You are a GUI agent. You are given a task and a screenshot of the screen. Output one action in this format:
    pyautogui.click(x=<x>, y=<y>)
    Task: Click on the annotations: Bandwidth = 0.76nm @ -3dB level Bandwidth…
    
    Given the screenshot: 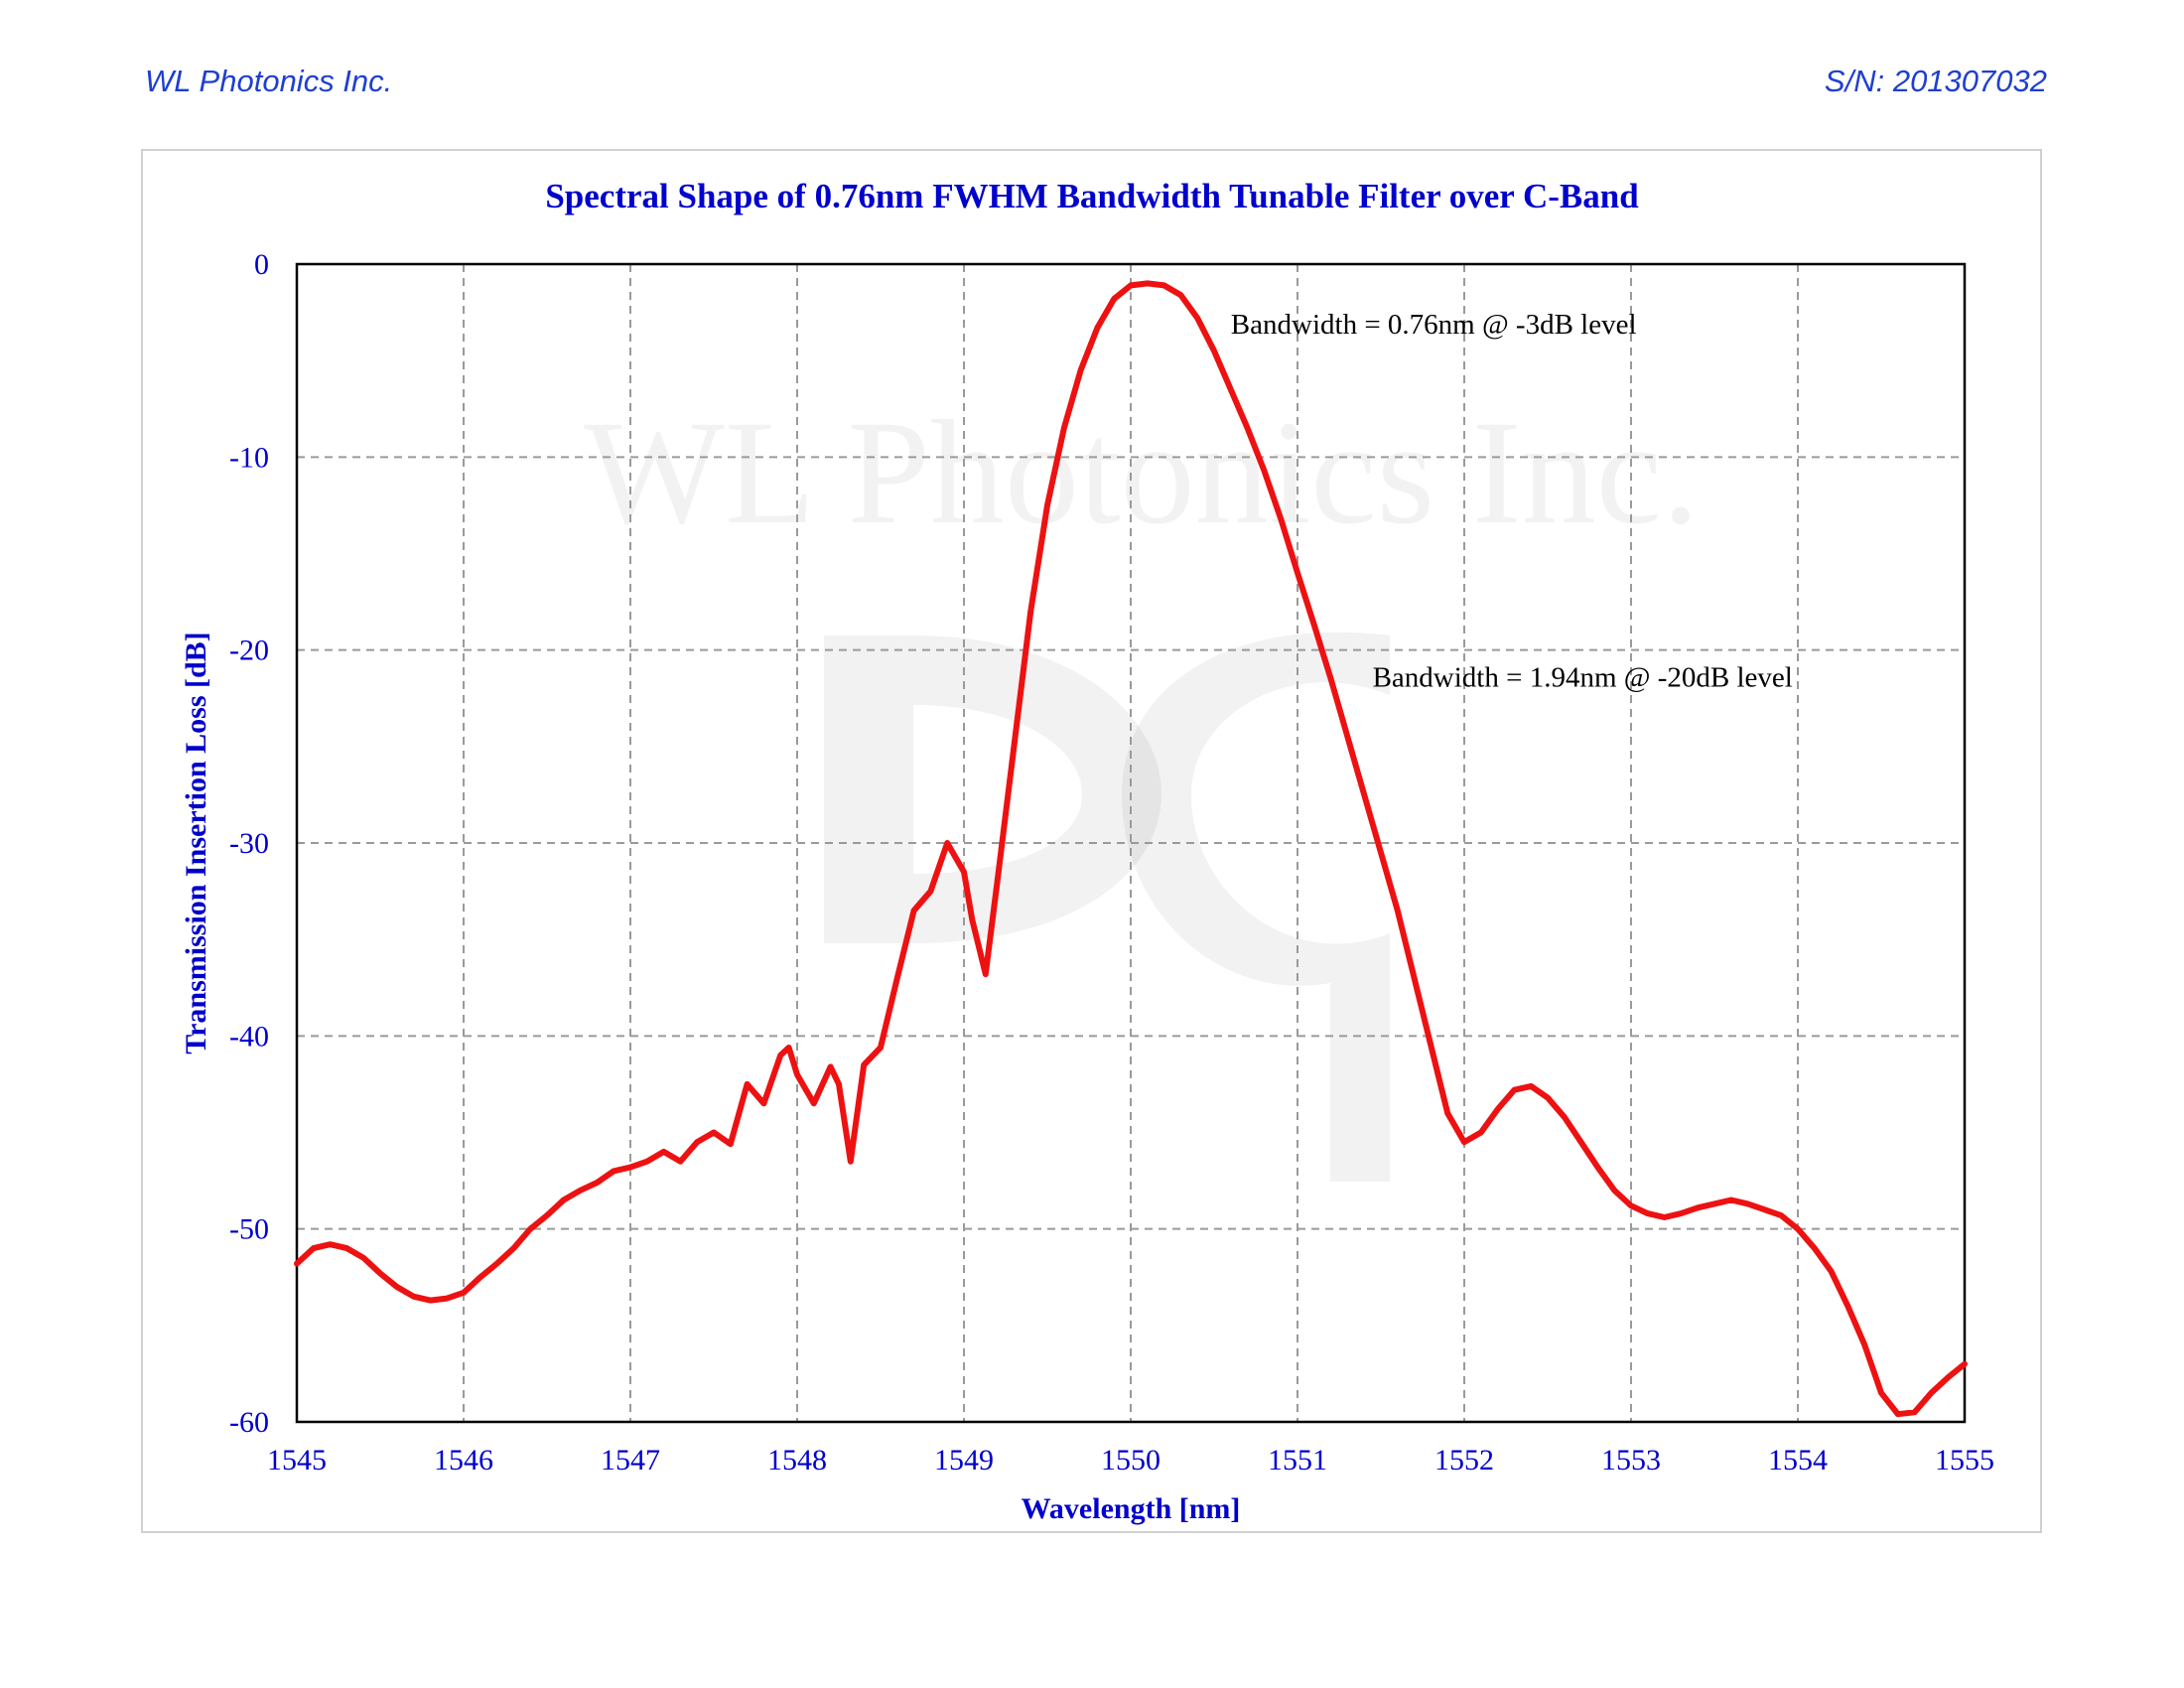 What is the action you would take?
    pyautogui.click(x=1512, y=501)
    